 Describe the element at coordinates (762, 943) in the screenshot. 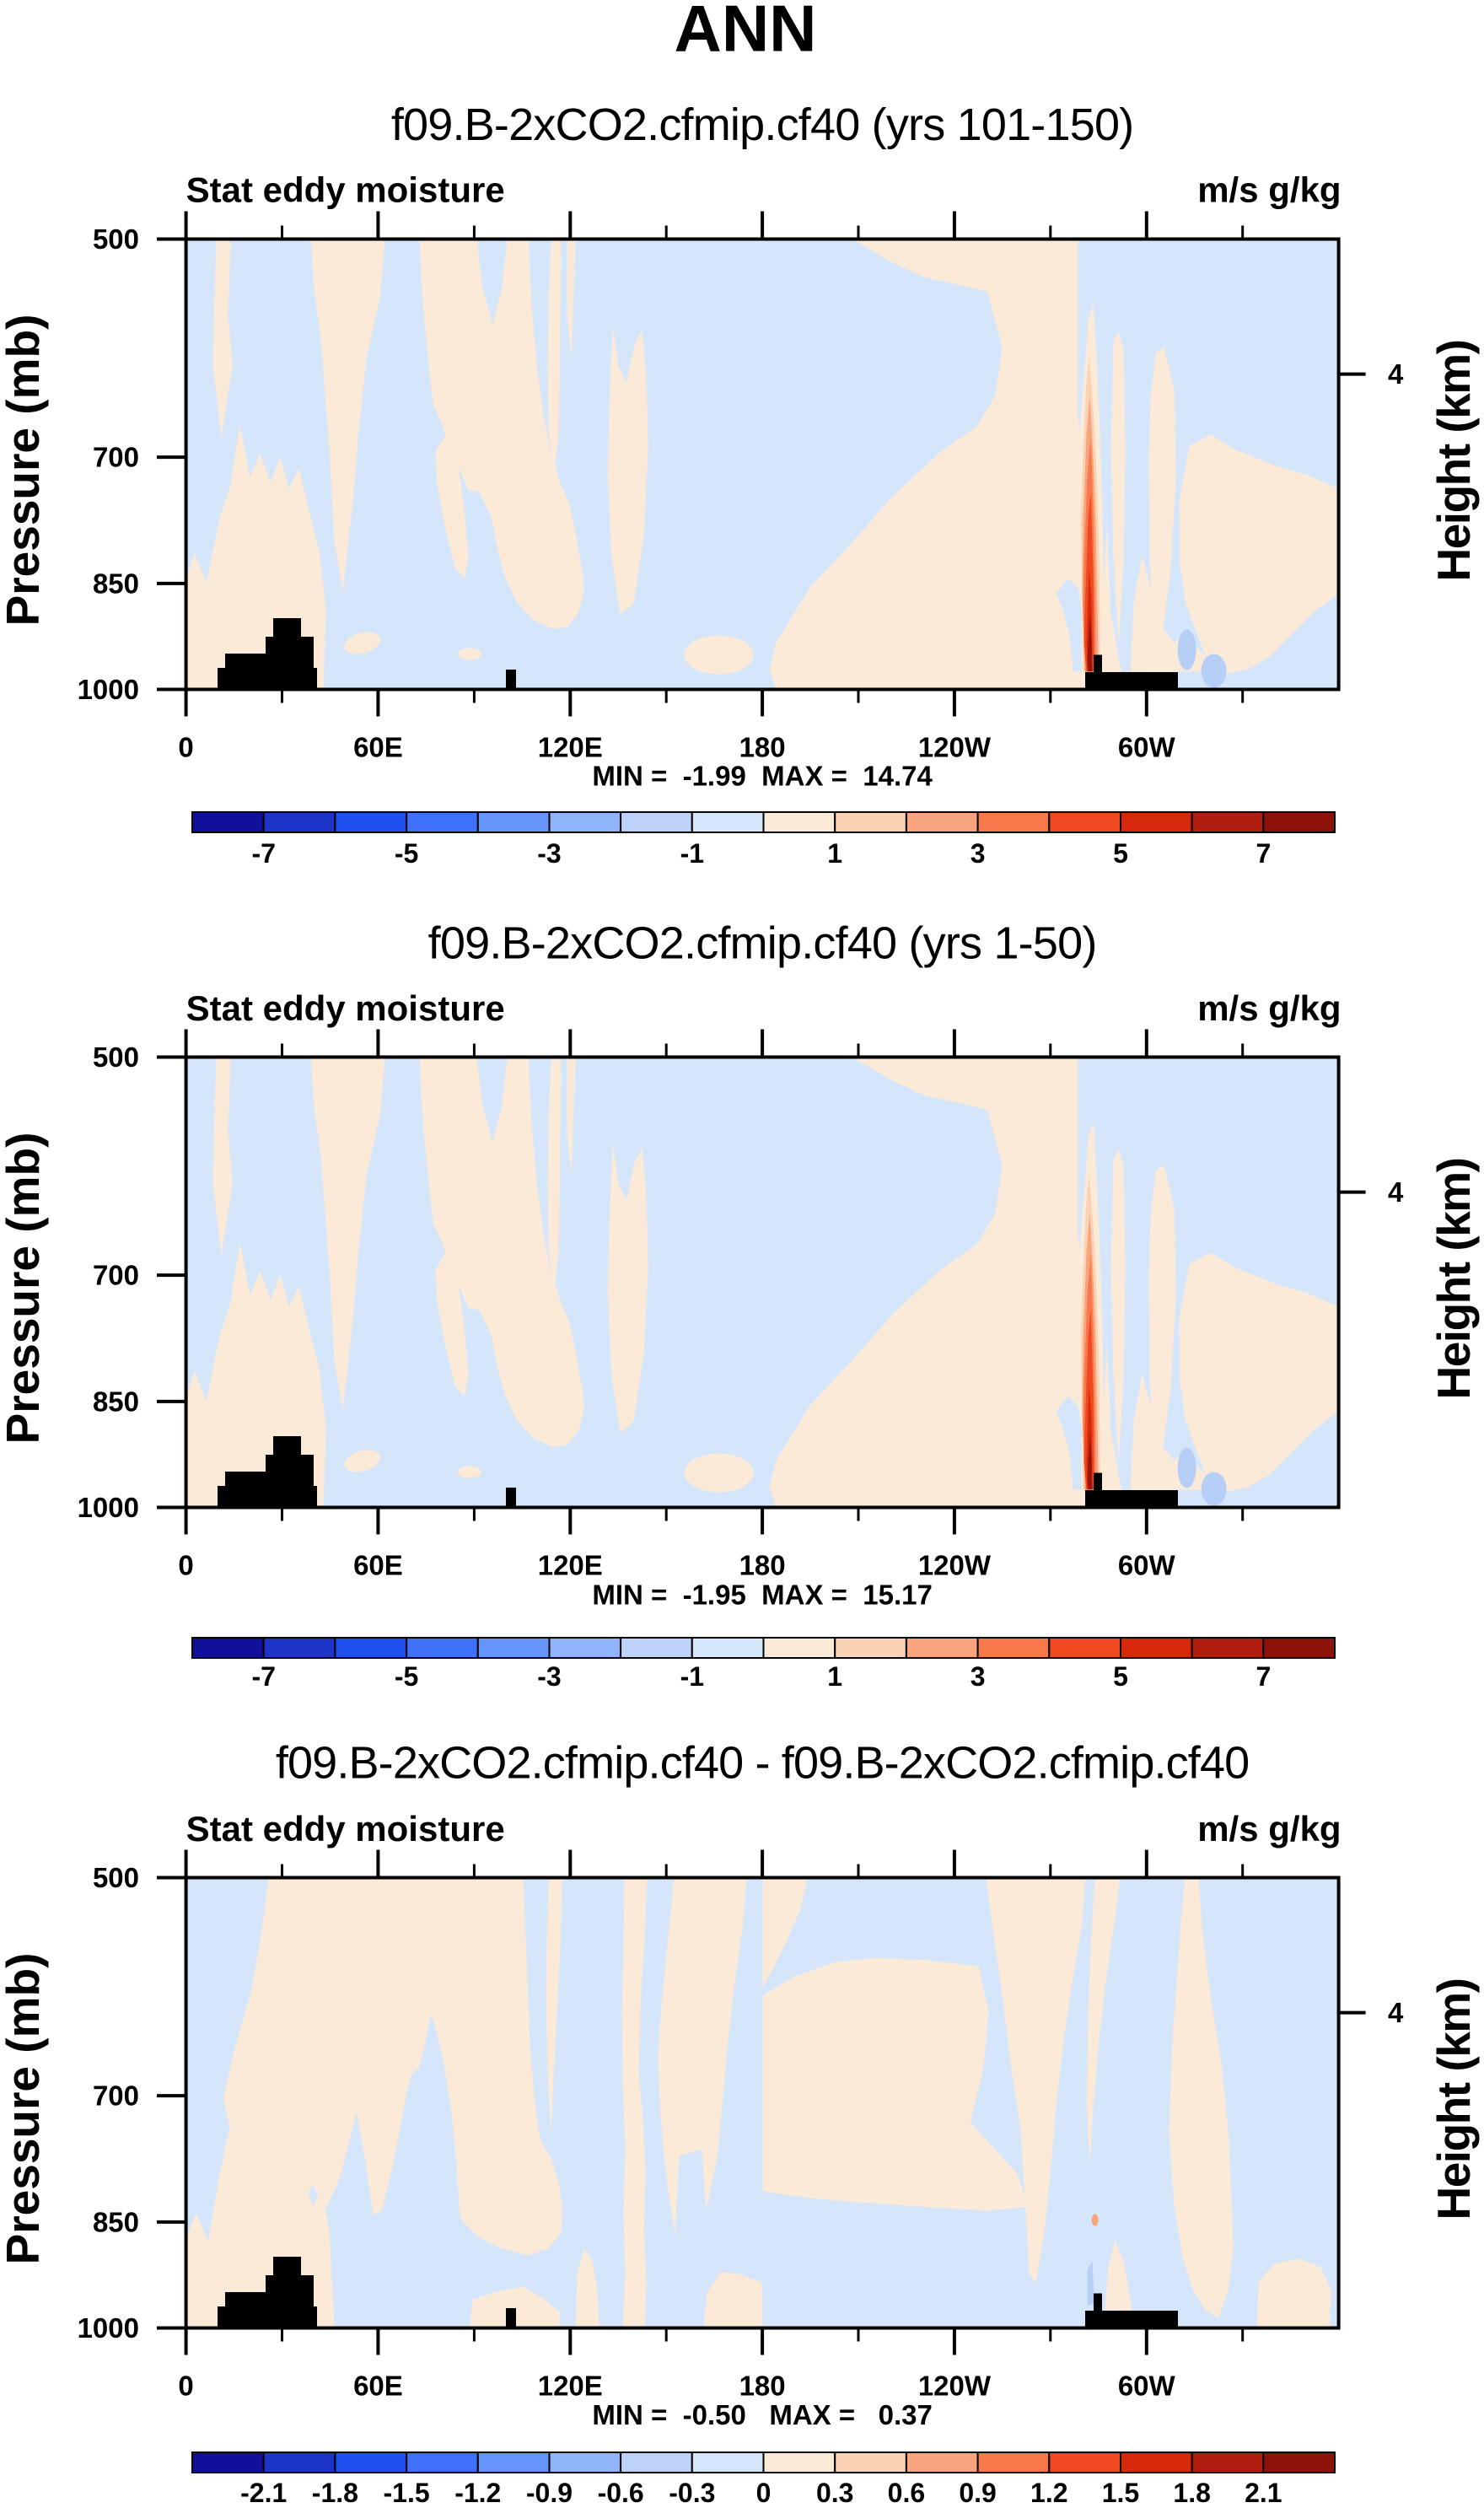

I see `svg-text:f09.B-2xCO2.cfmip.cf40 (yrs 1-: f09.B-2xCO2.cfmip.cf40 (yrs 1-50)` at that location.